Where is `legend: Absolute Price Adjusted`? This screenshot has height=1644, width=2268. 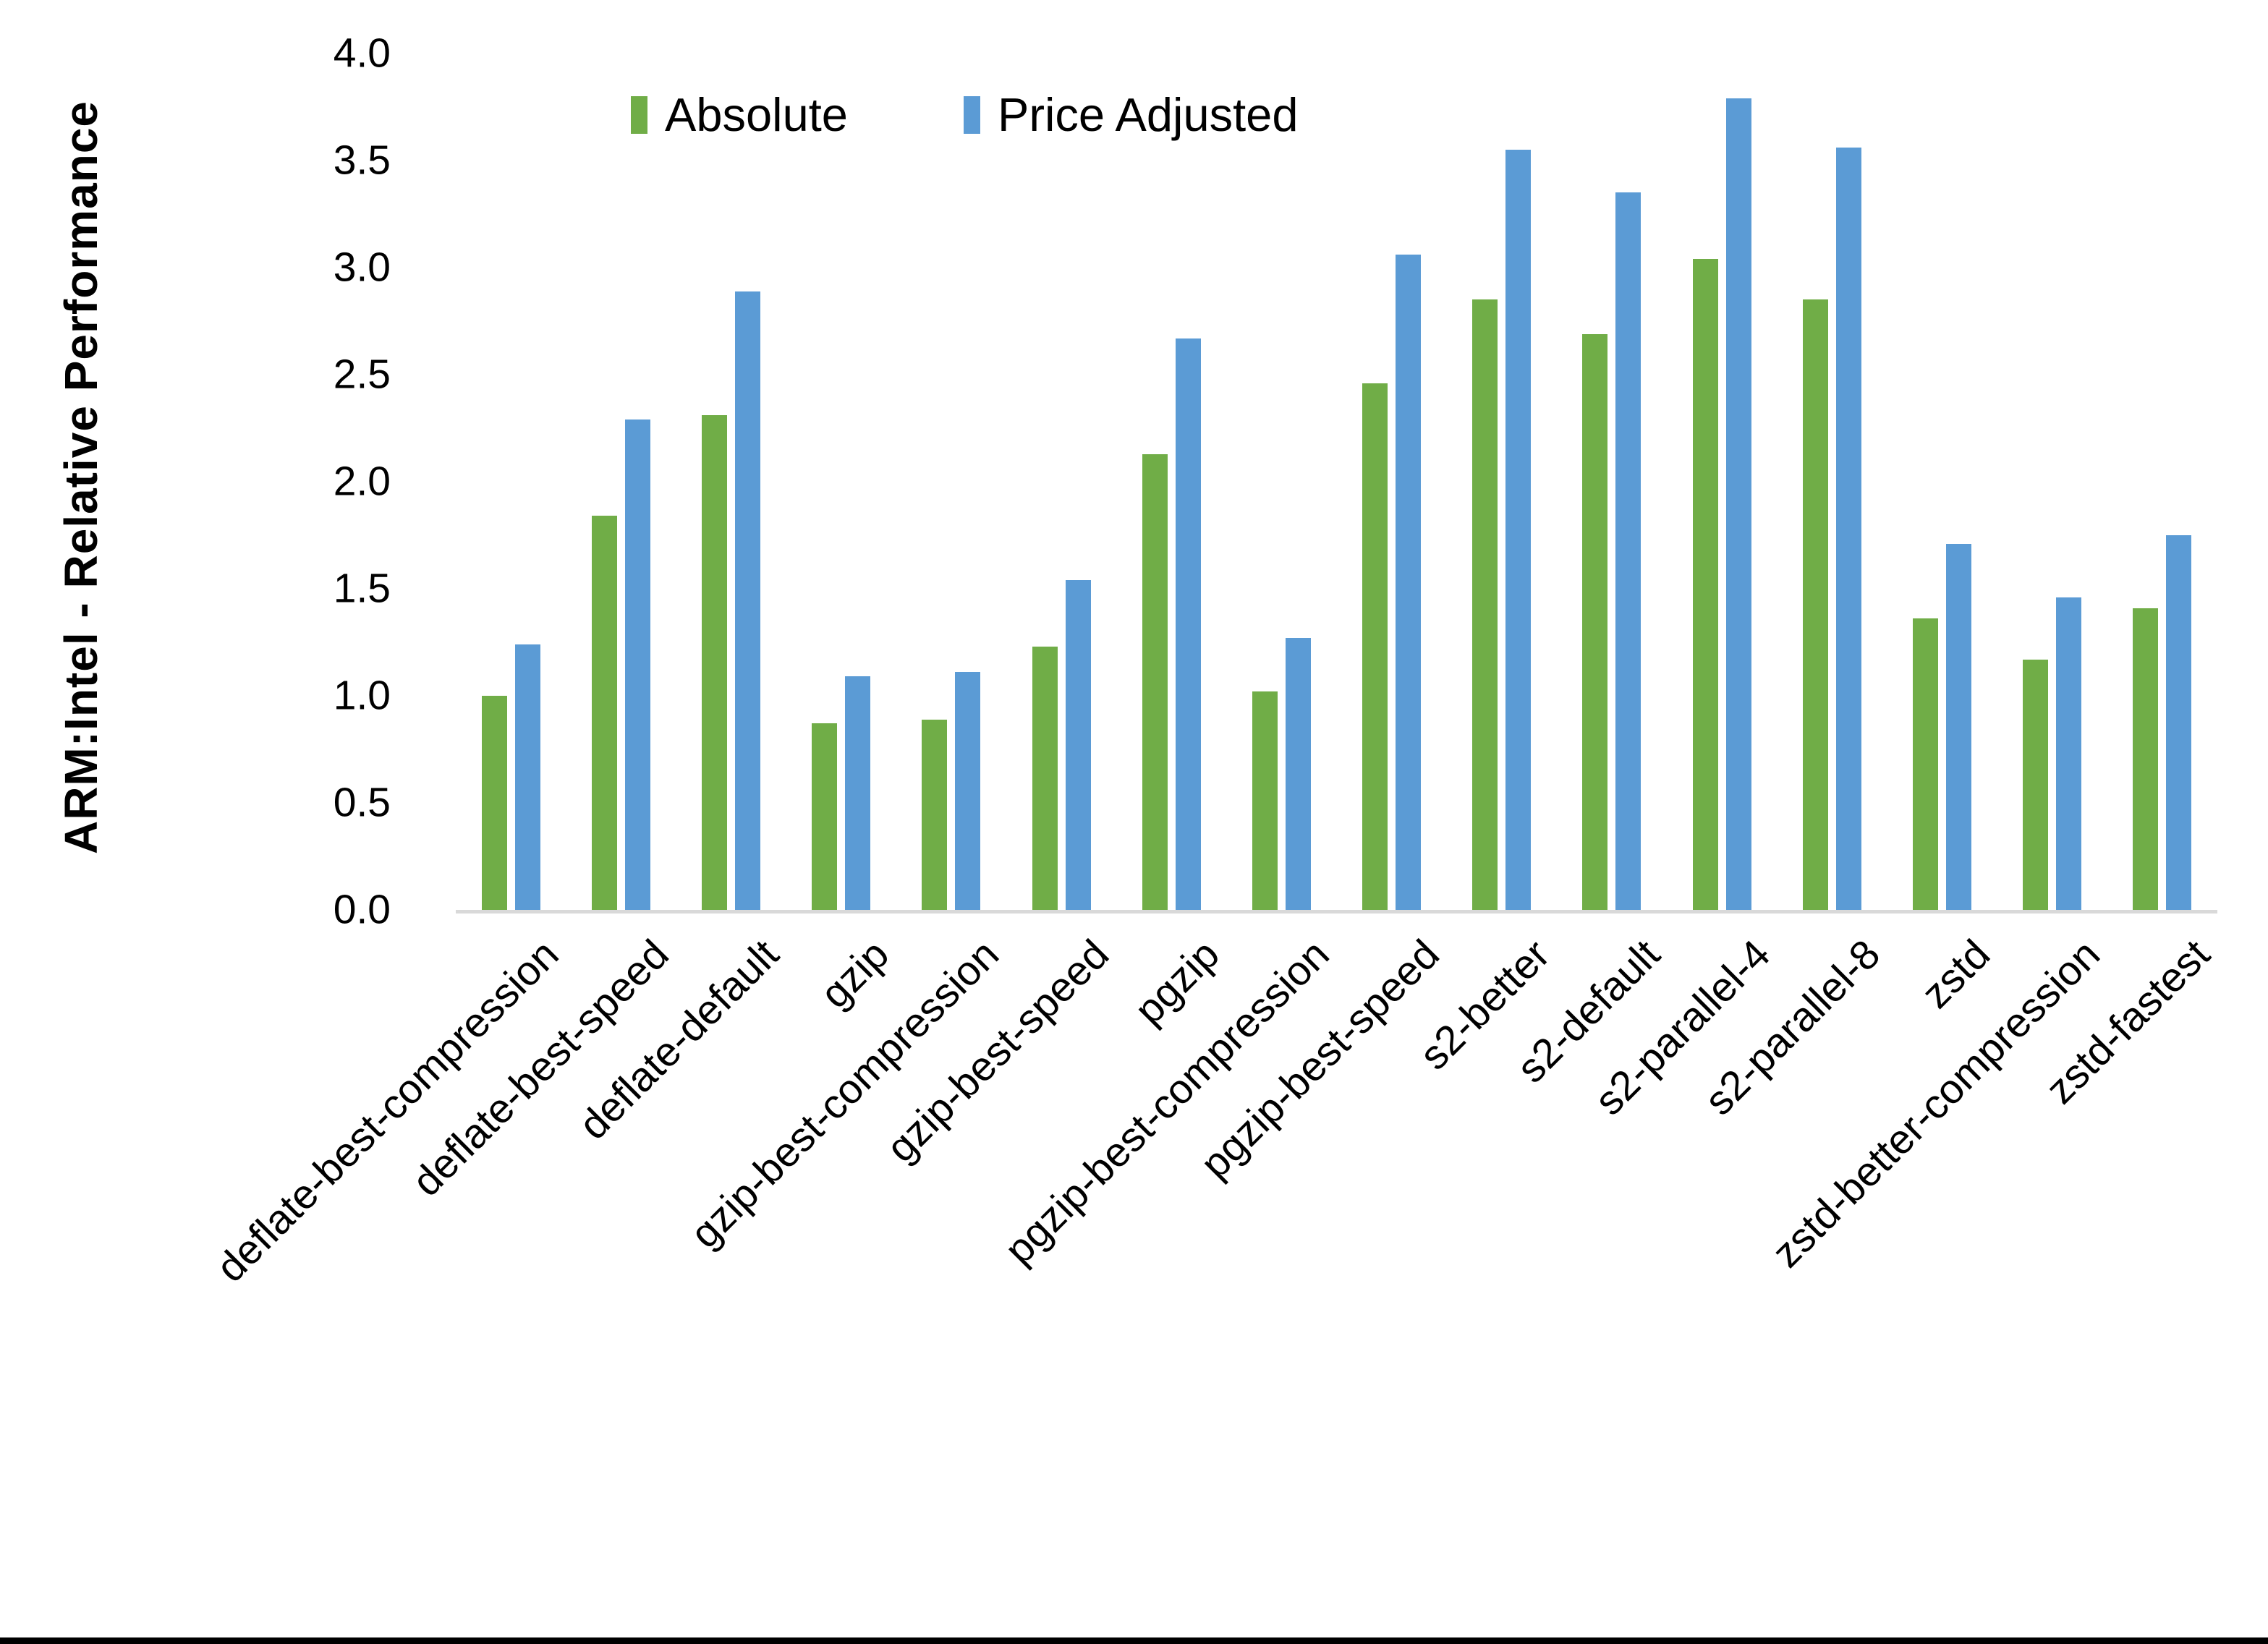
legend: Absolute Price Adjusted is located at coordinates (965, 114).